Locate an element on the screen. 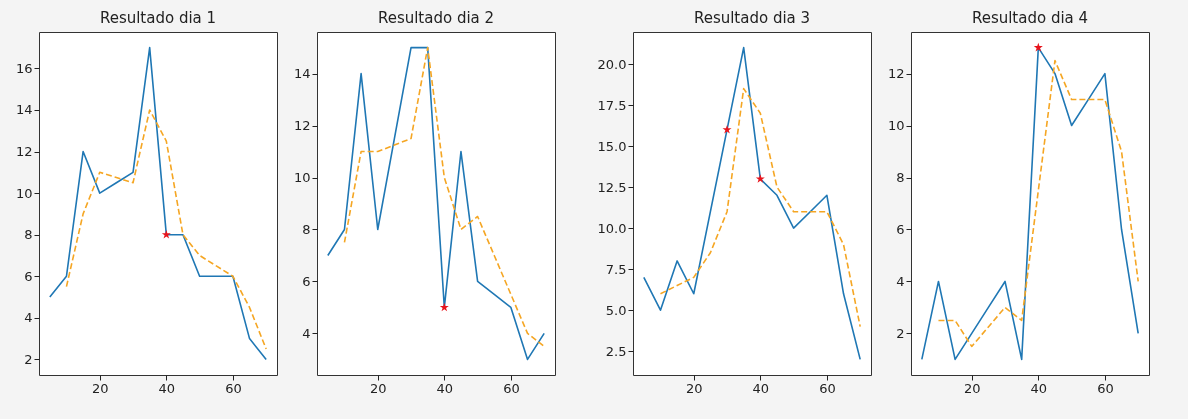  chart-title: Resultado dia 3 is located at coordinates (752, 18).